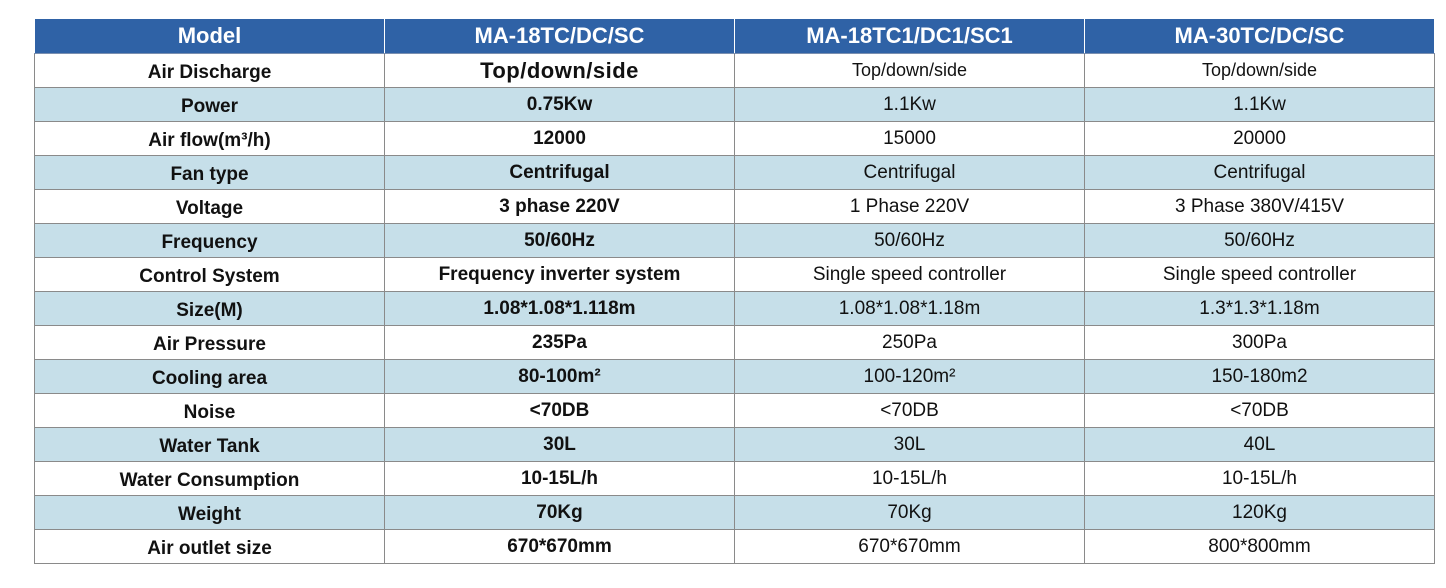 The height and width of the screenshot is (588, 1446). Describe the element at coordinates (909, 36) in the screenshot. I see `header-ma-18tc1: MA-18TC1/DC1/SC1` at that location.